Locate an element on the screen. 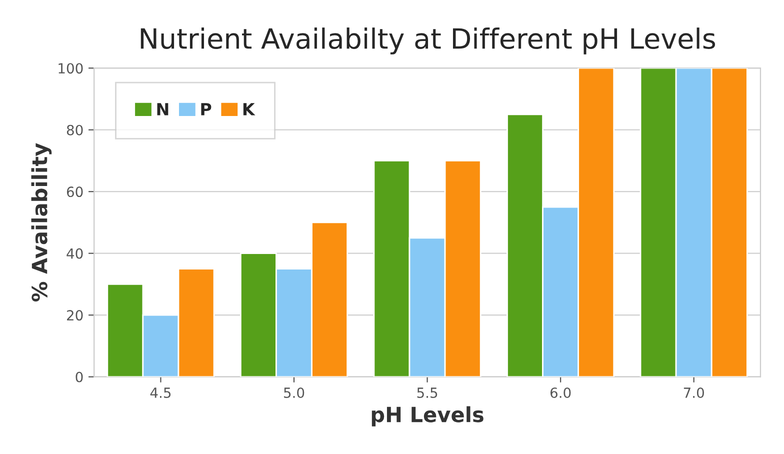 The height and width of the screenshot is (454, 784). y-tick-label: 20 is located at coordinates (75, 315).